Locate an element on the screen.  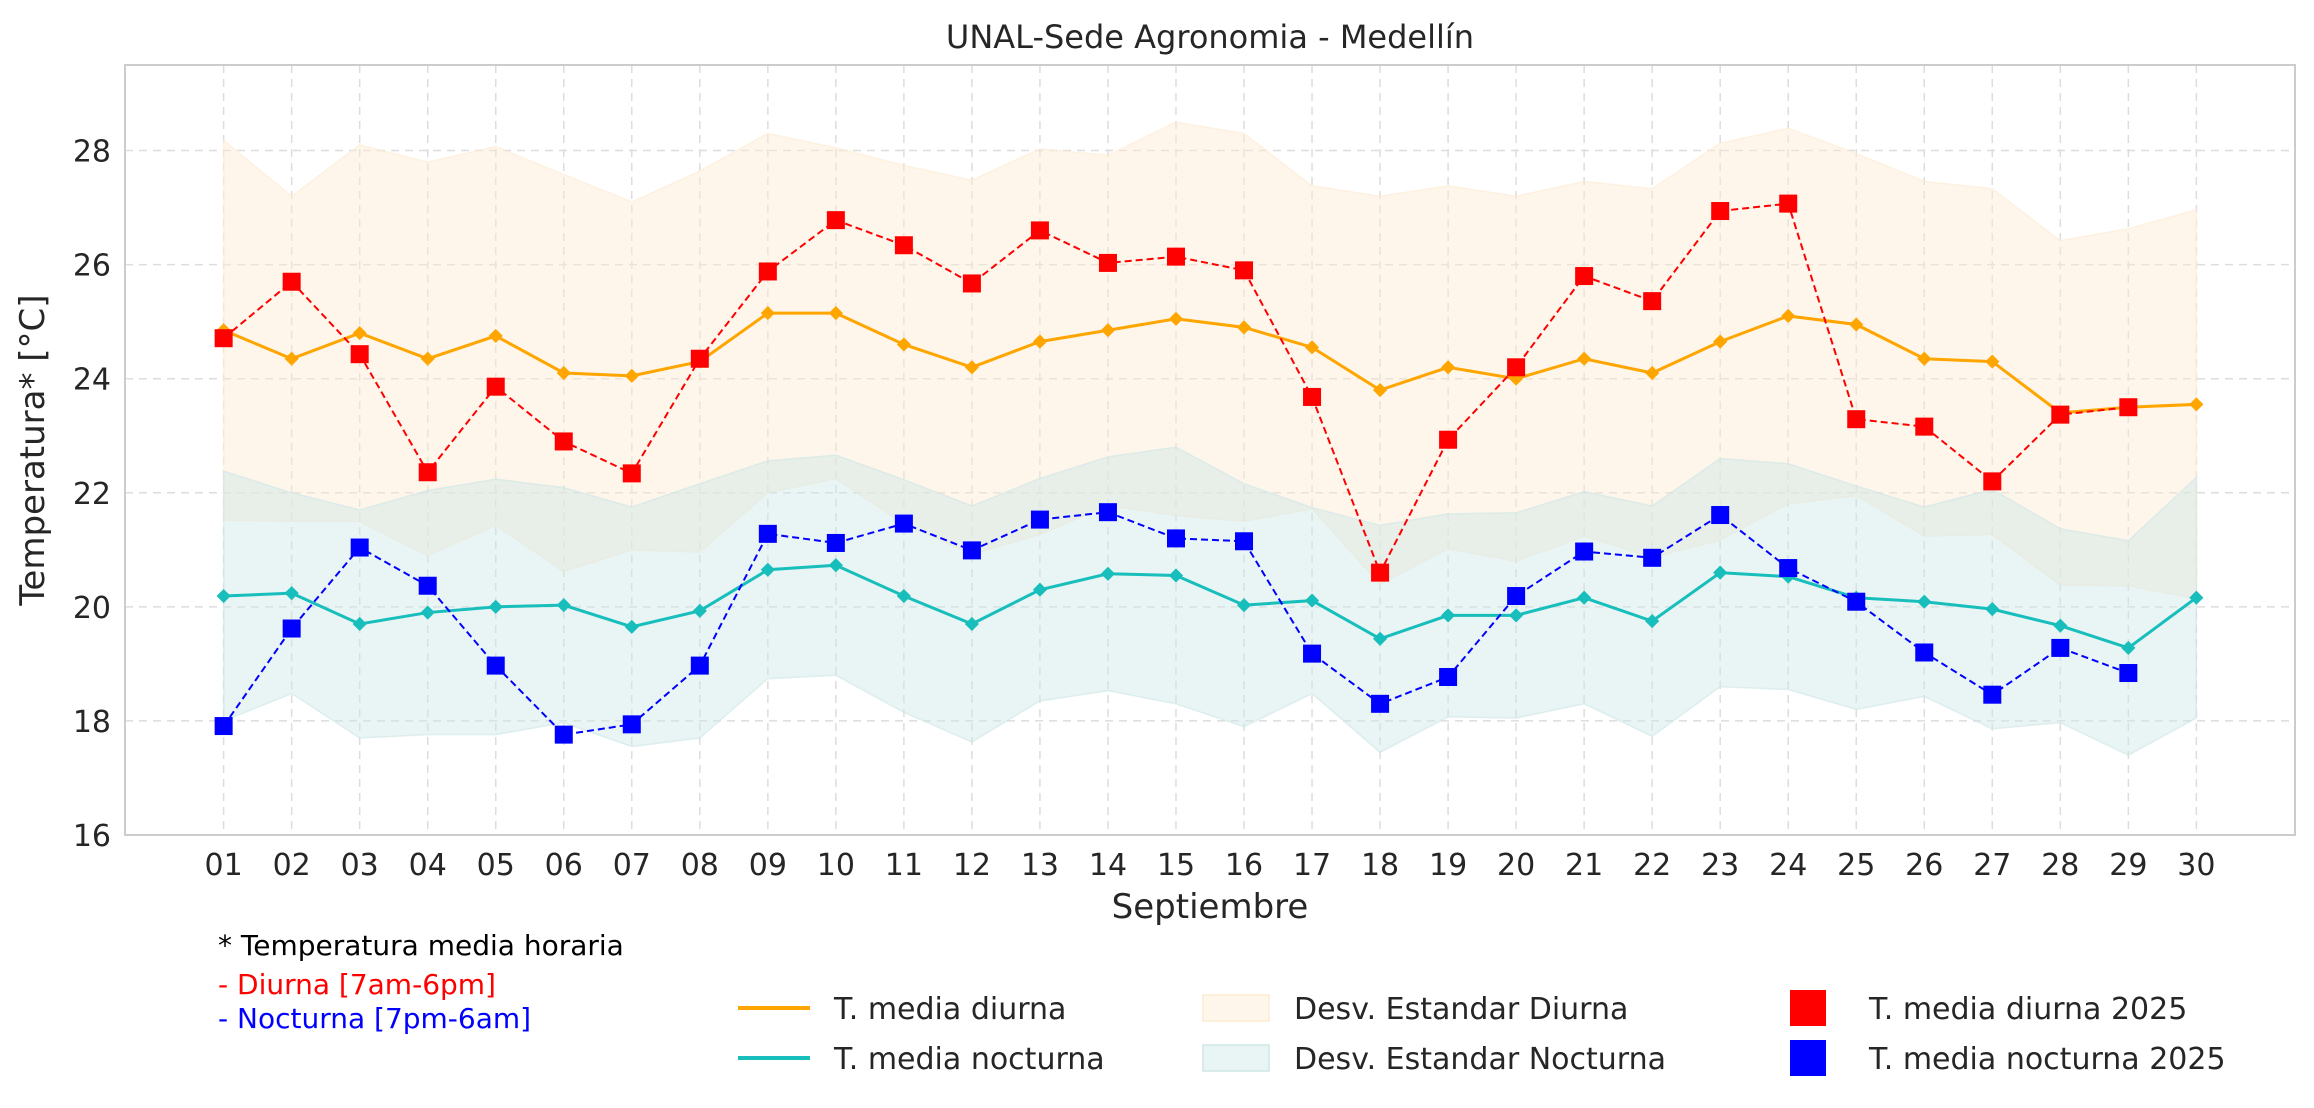
x-tick-label: 26 is located at coordinates (1924, 865).